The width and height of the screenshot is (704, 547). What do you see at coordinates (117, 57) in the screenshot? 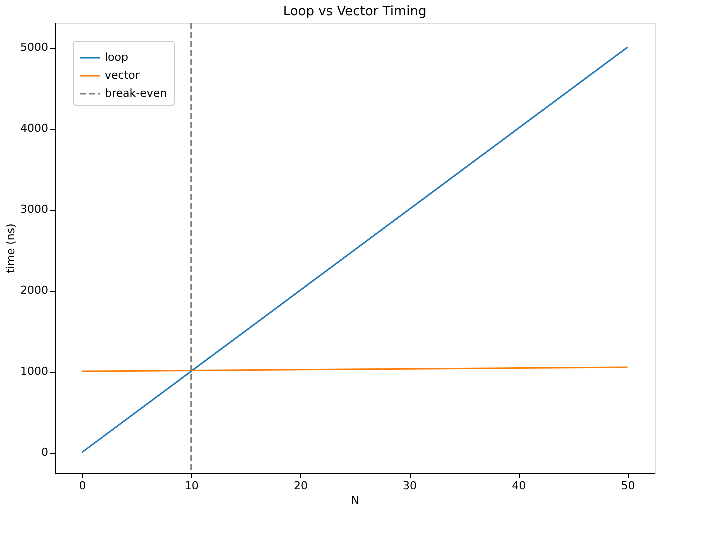
I see `legend-label: loop` at bounding box center [117, 57].